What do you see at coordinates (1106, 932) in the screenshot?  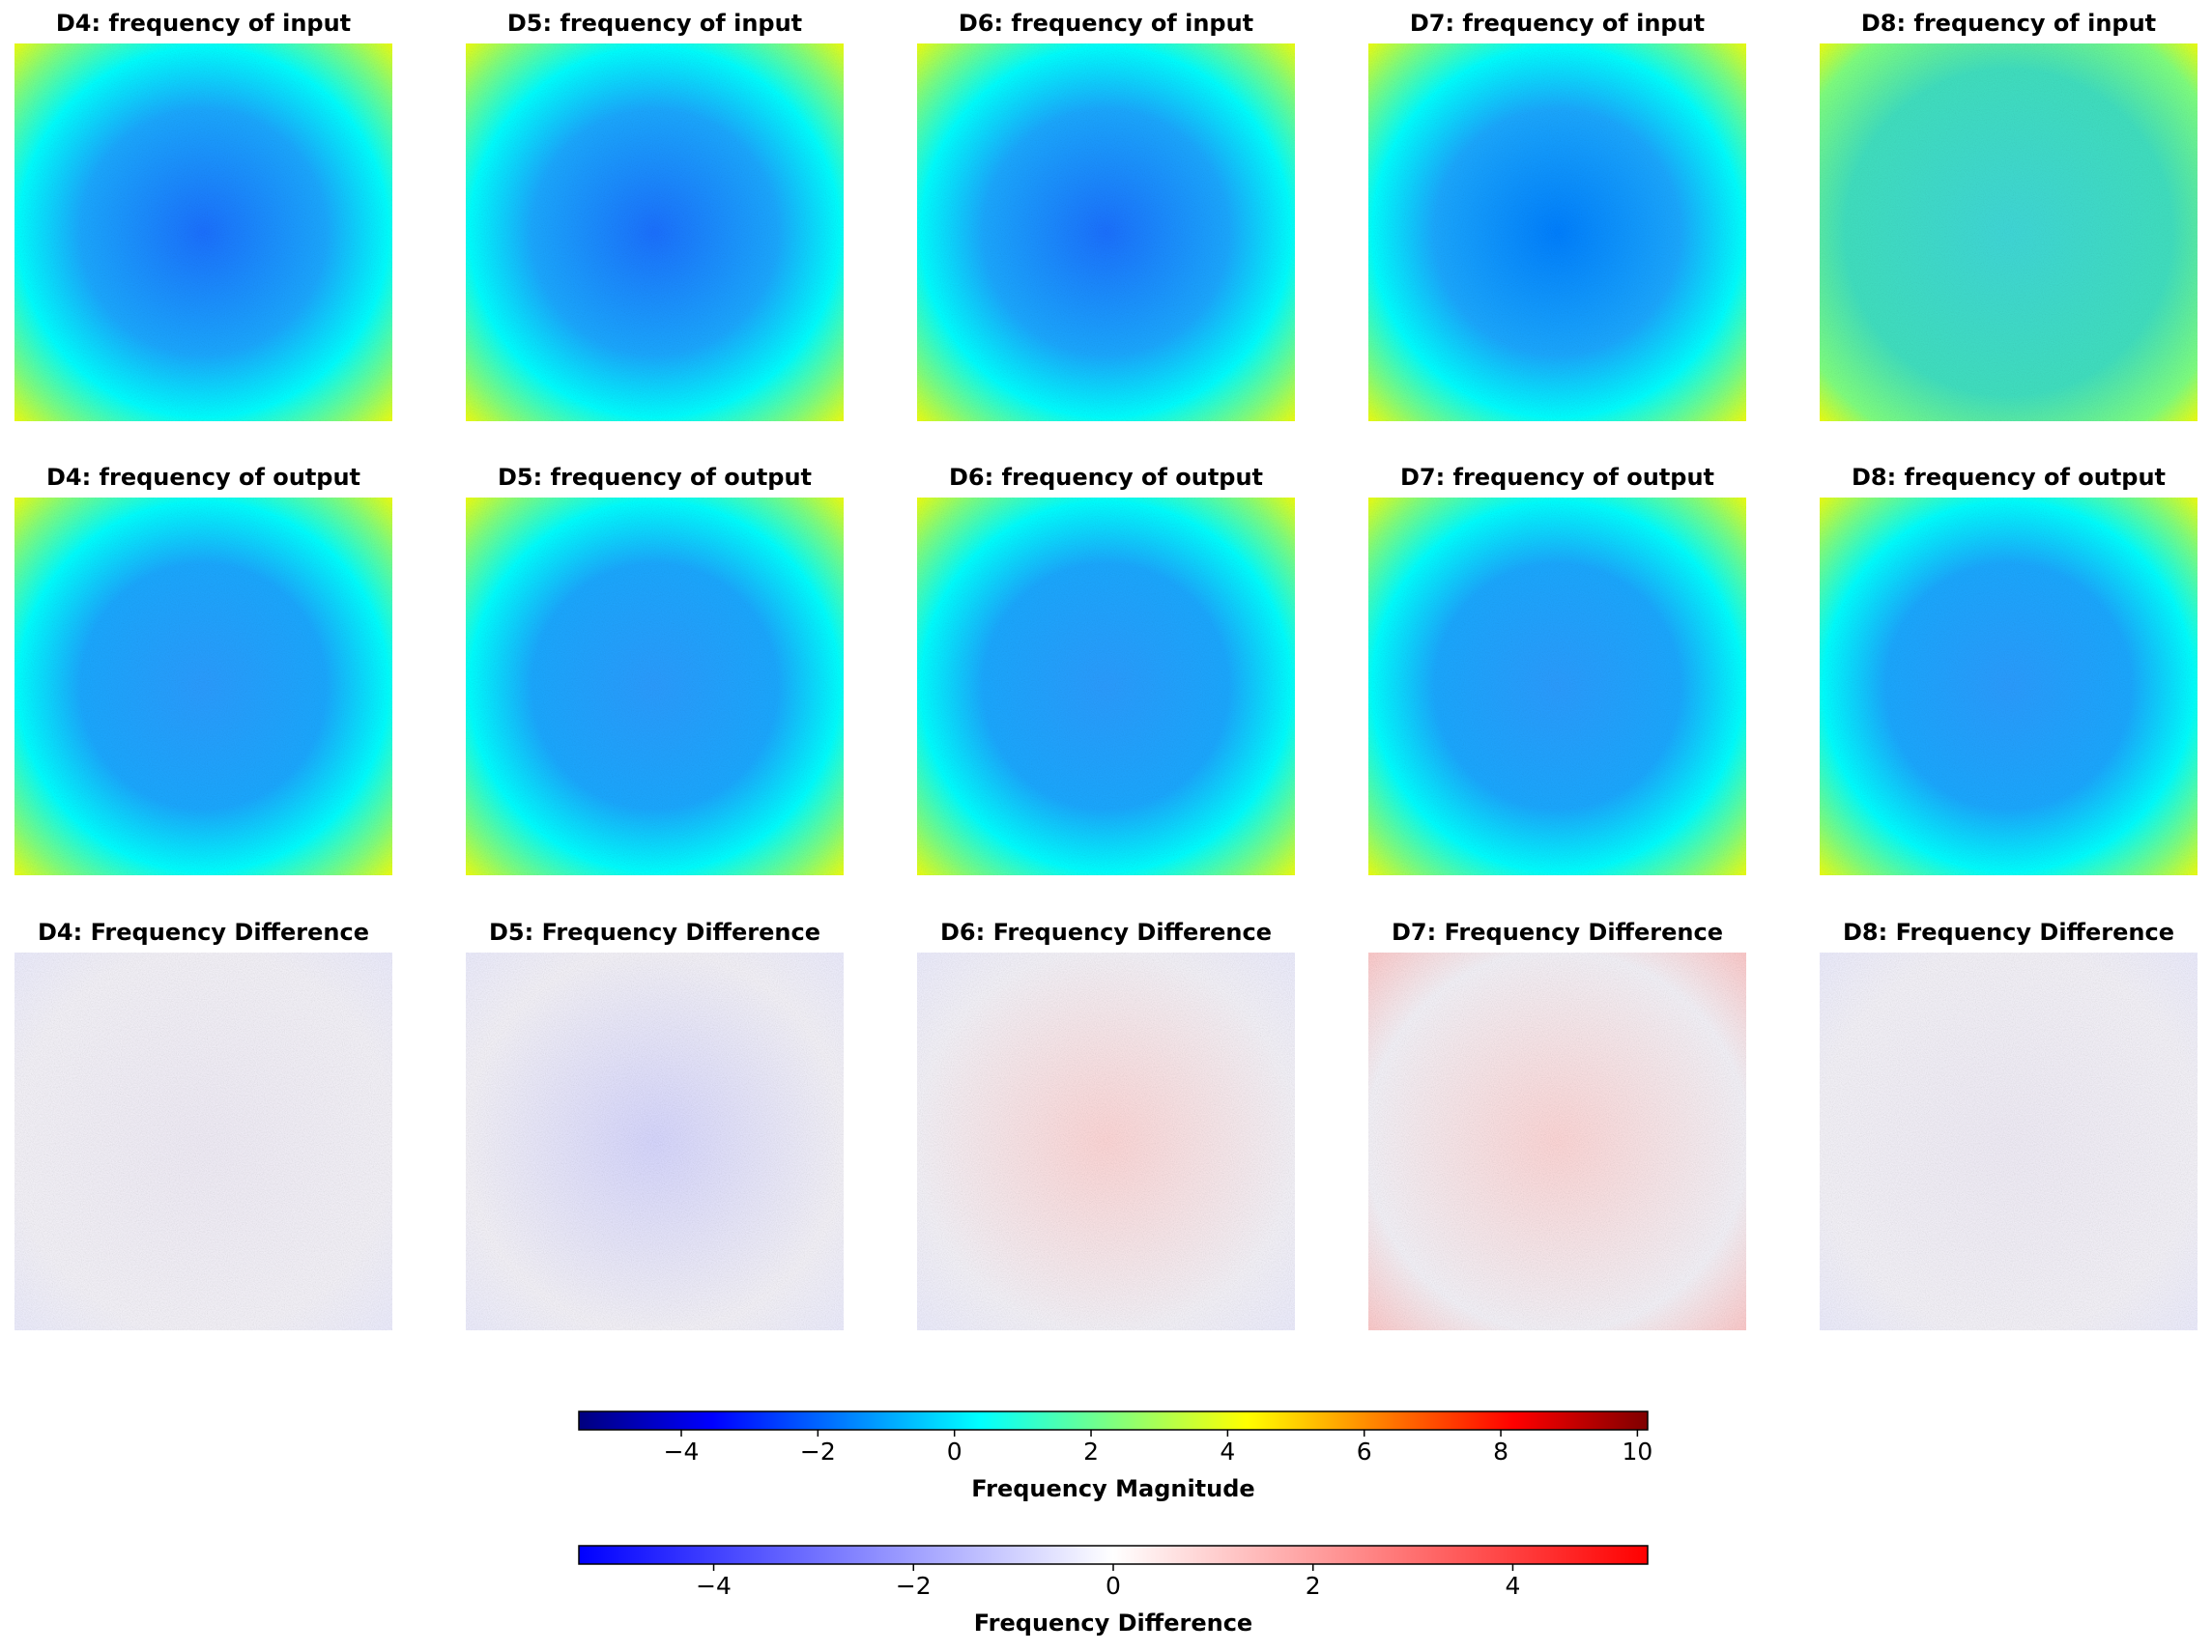 I see `panel-title: D6: Frequency Difference` at bounding box center [1106, 932].